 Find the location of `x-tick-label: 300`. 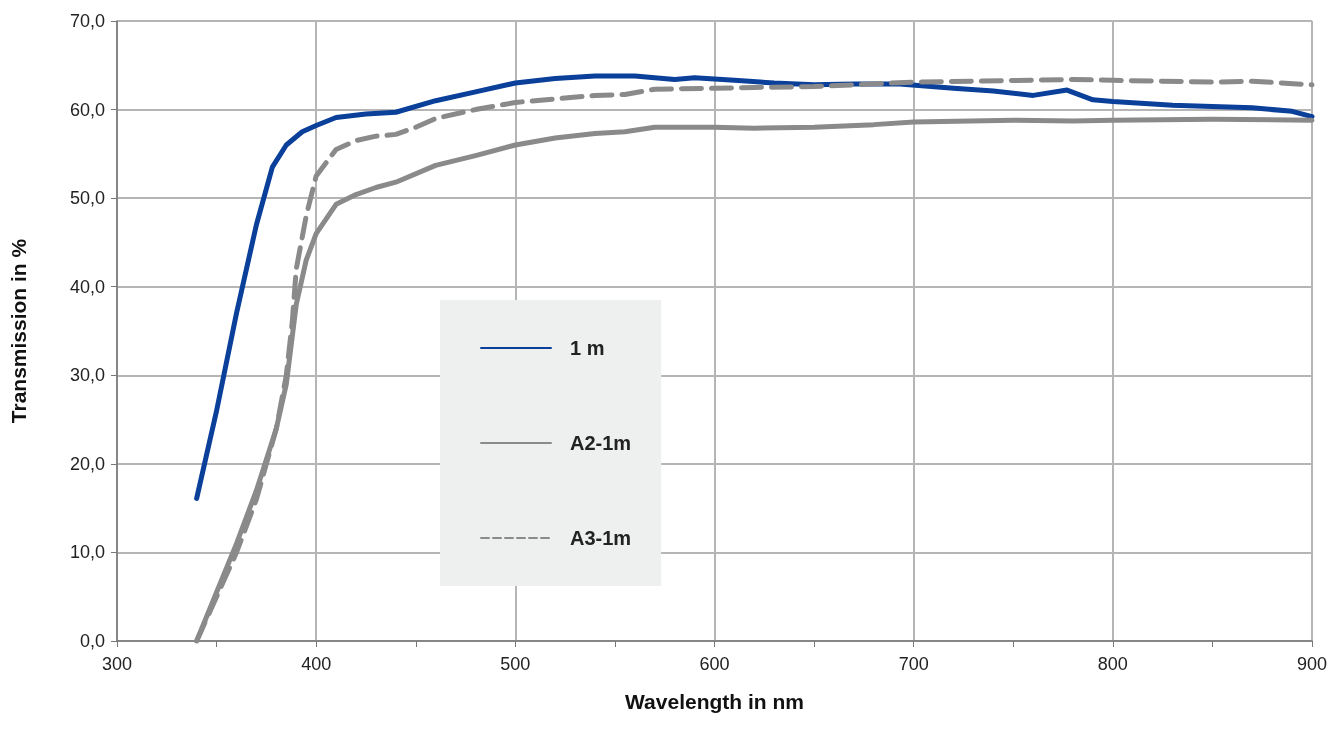

x-tick-label: 300 is located at coordinates (117, 664).